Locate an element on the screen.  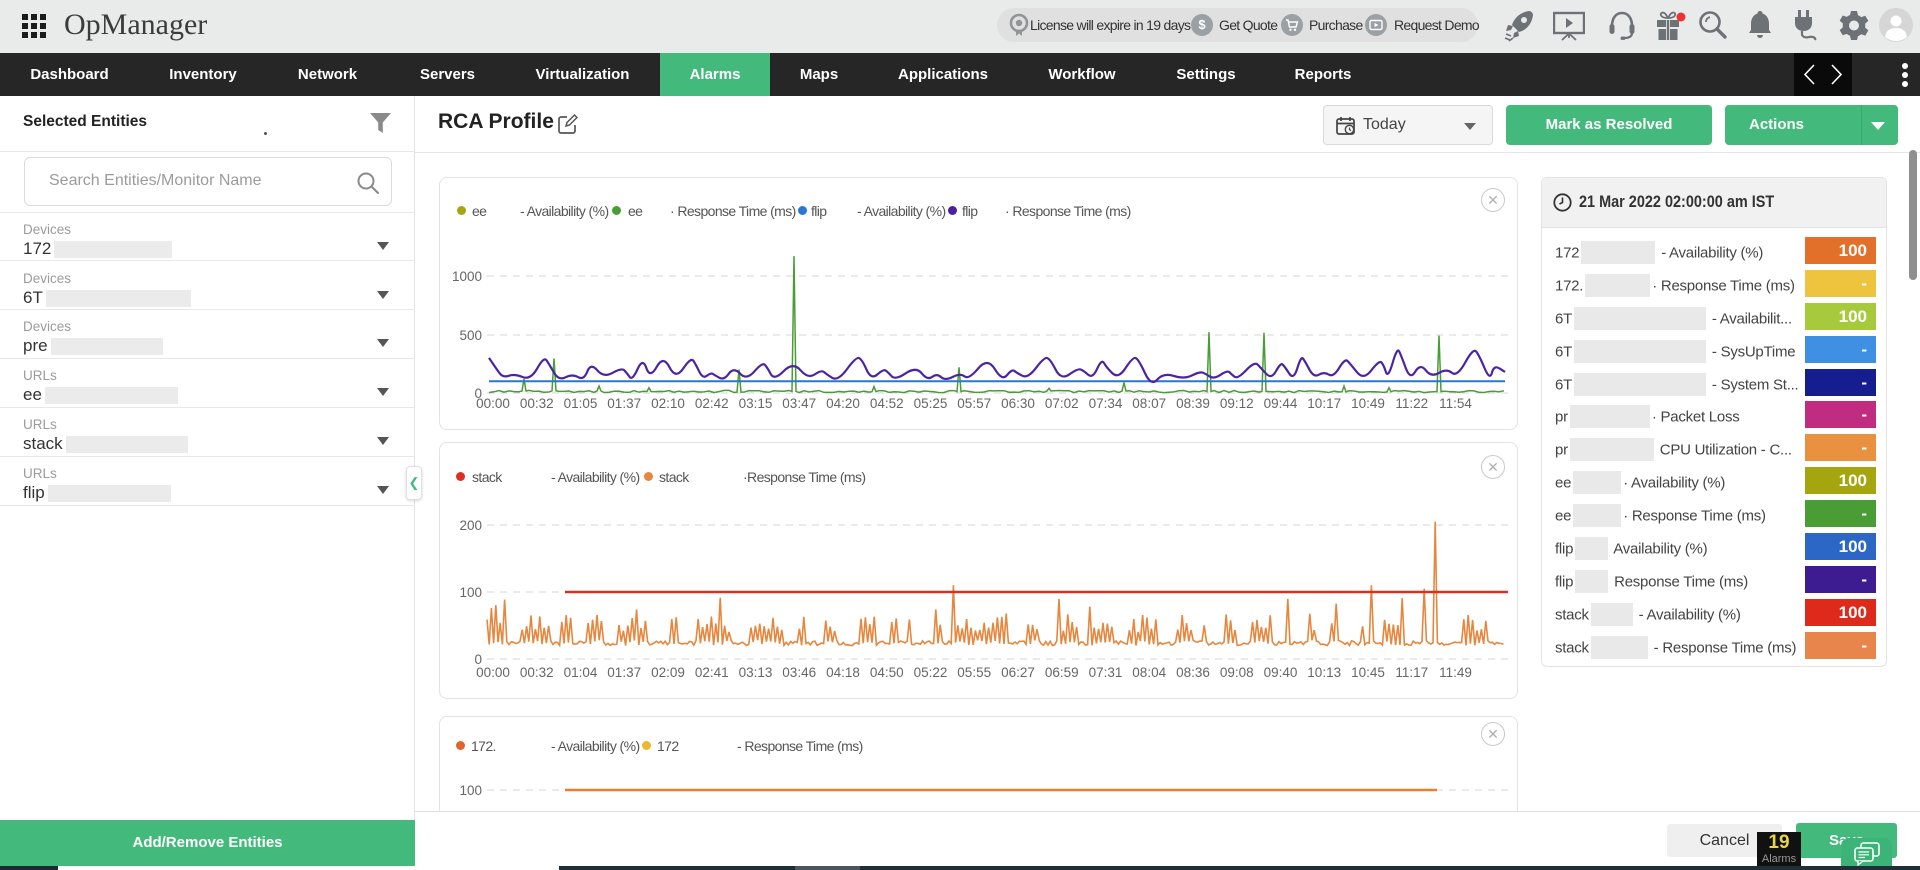
svg-text: 10:45 is located at coordinates (1368, 672).